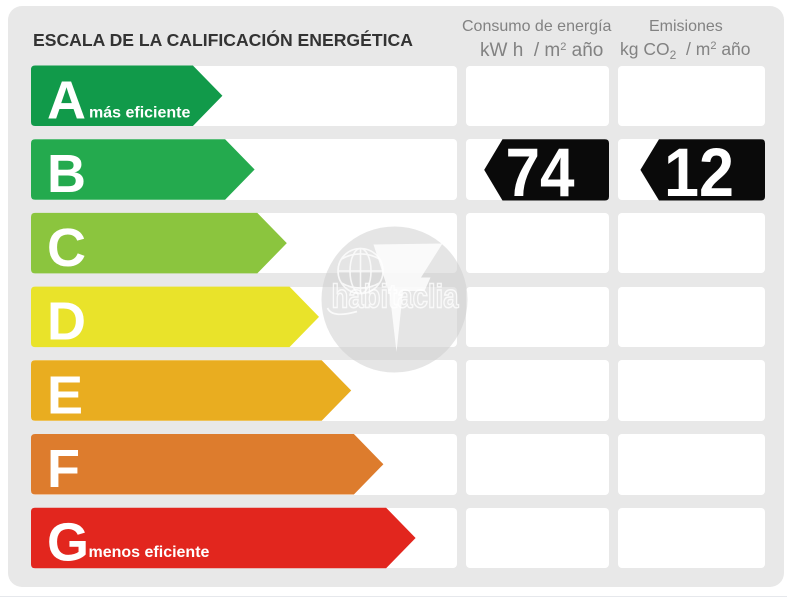  I want to click on svg-text: más eficiente, so click(139, 113).